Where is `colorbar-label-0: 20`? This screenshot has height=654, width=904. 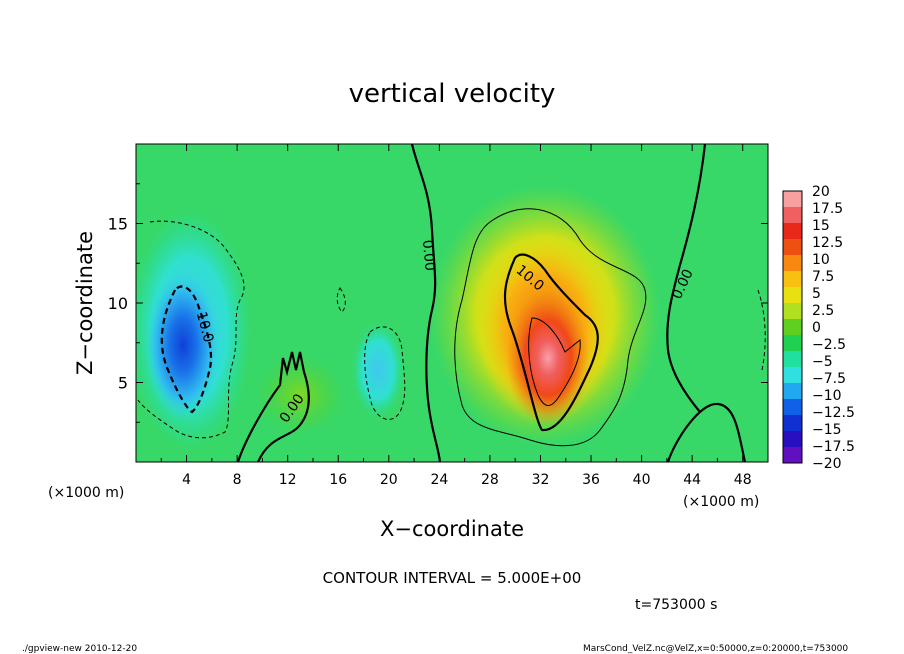
colorbar-label-0: 20 is located at coordinates (821, 192).